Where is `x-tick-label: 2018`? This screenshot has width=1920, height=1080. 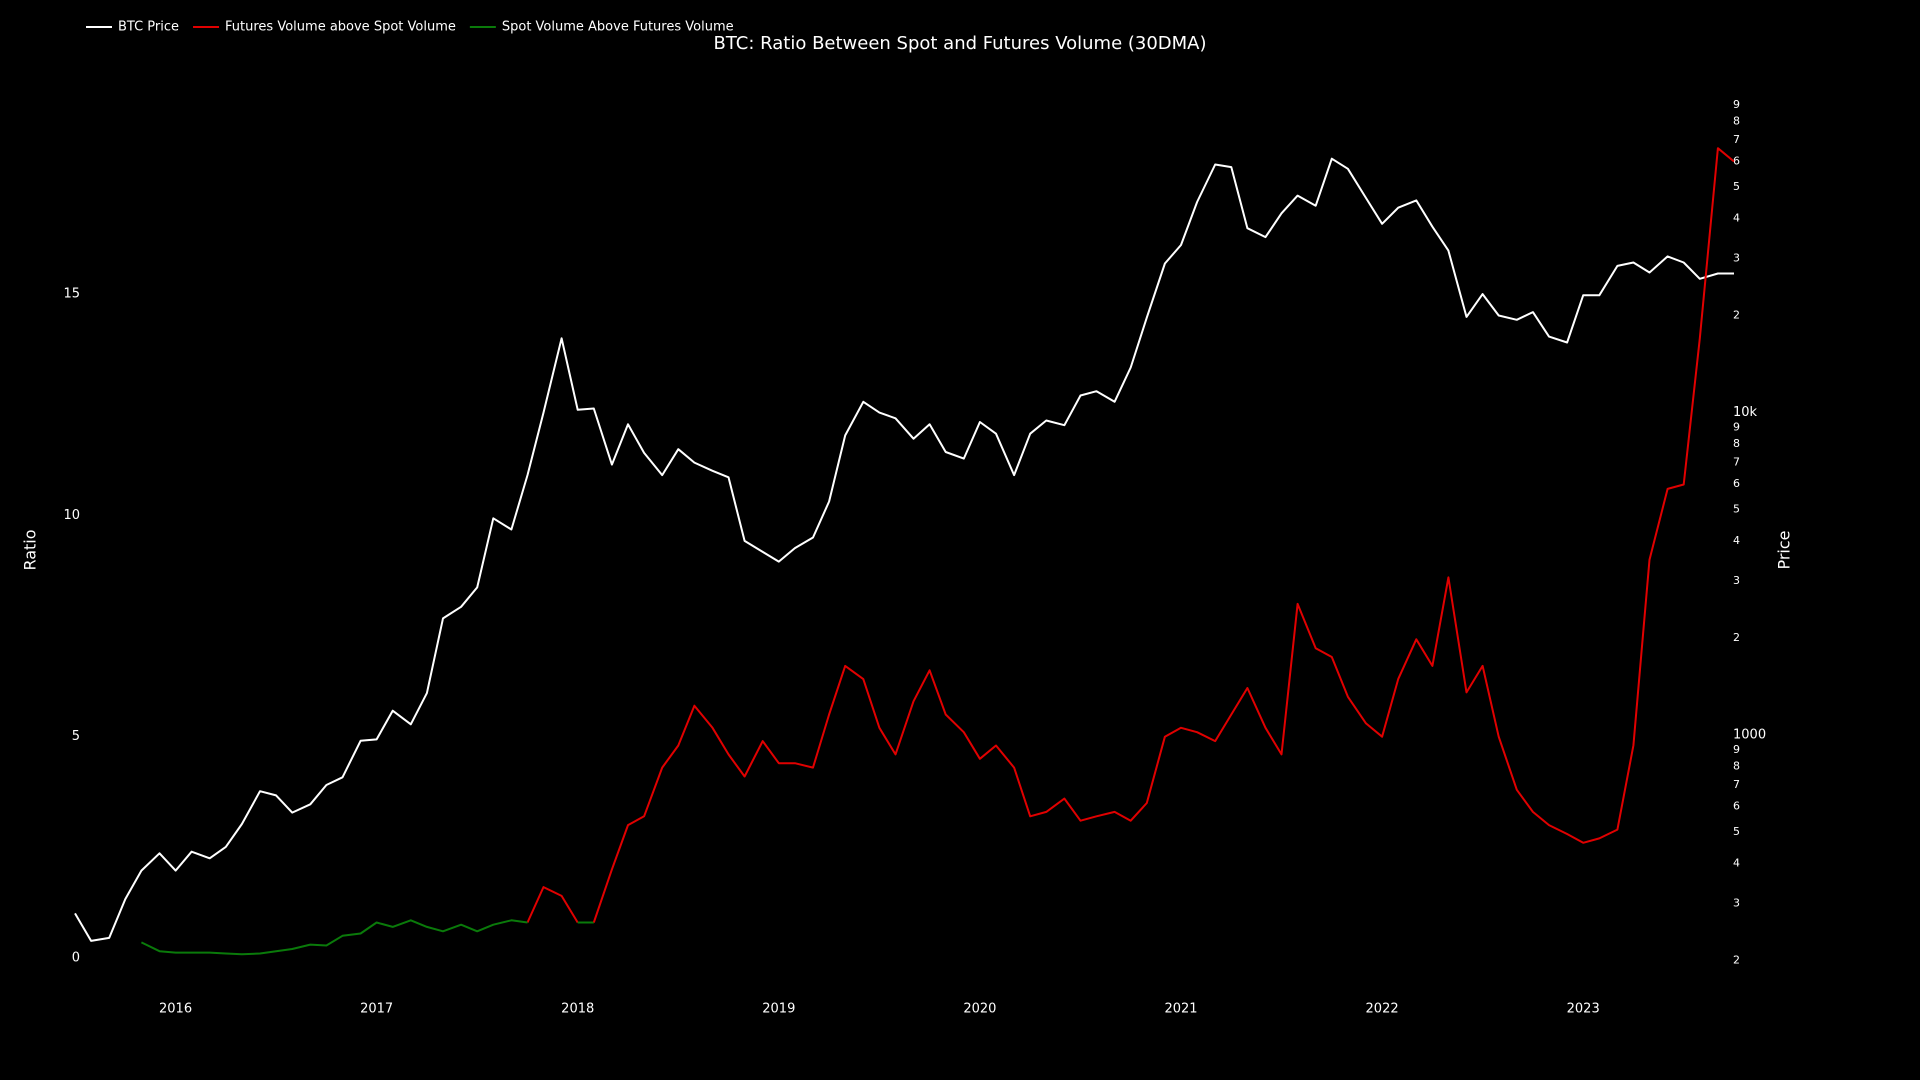 x-tick-label: 2018 is located at coordinates (577, 1009).